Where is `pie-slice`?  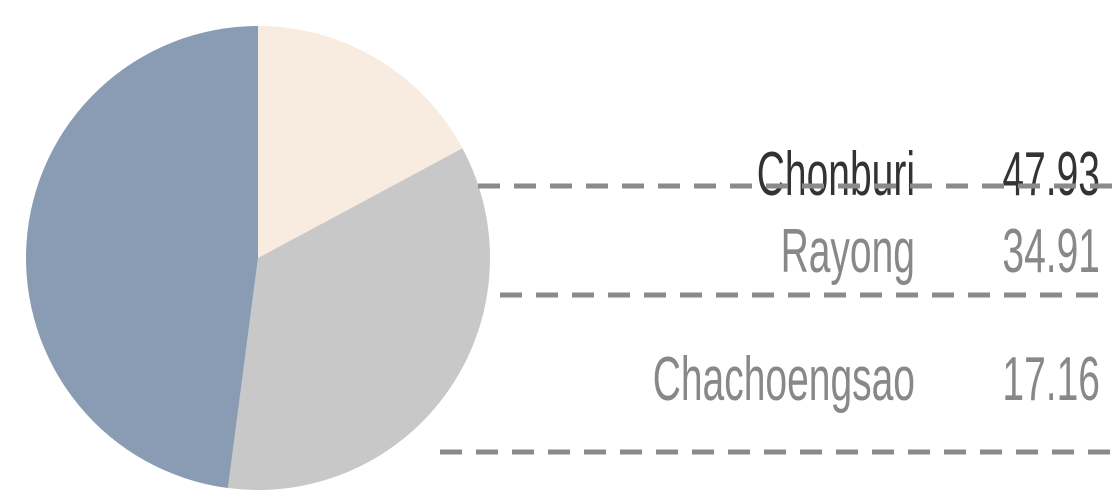 pie-slice is located at coordinates (360, 142).